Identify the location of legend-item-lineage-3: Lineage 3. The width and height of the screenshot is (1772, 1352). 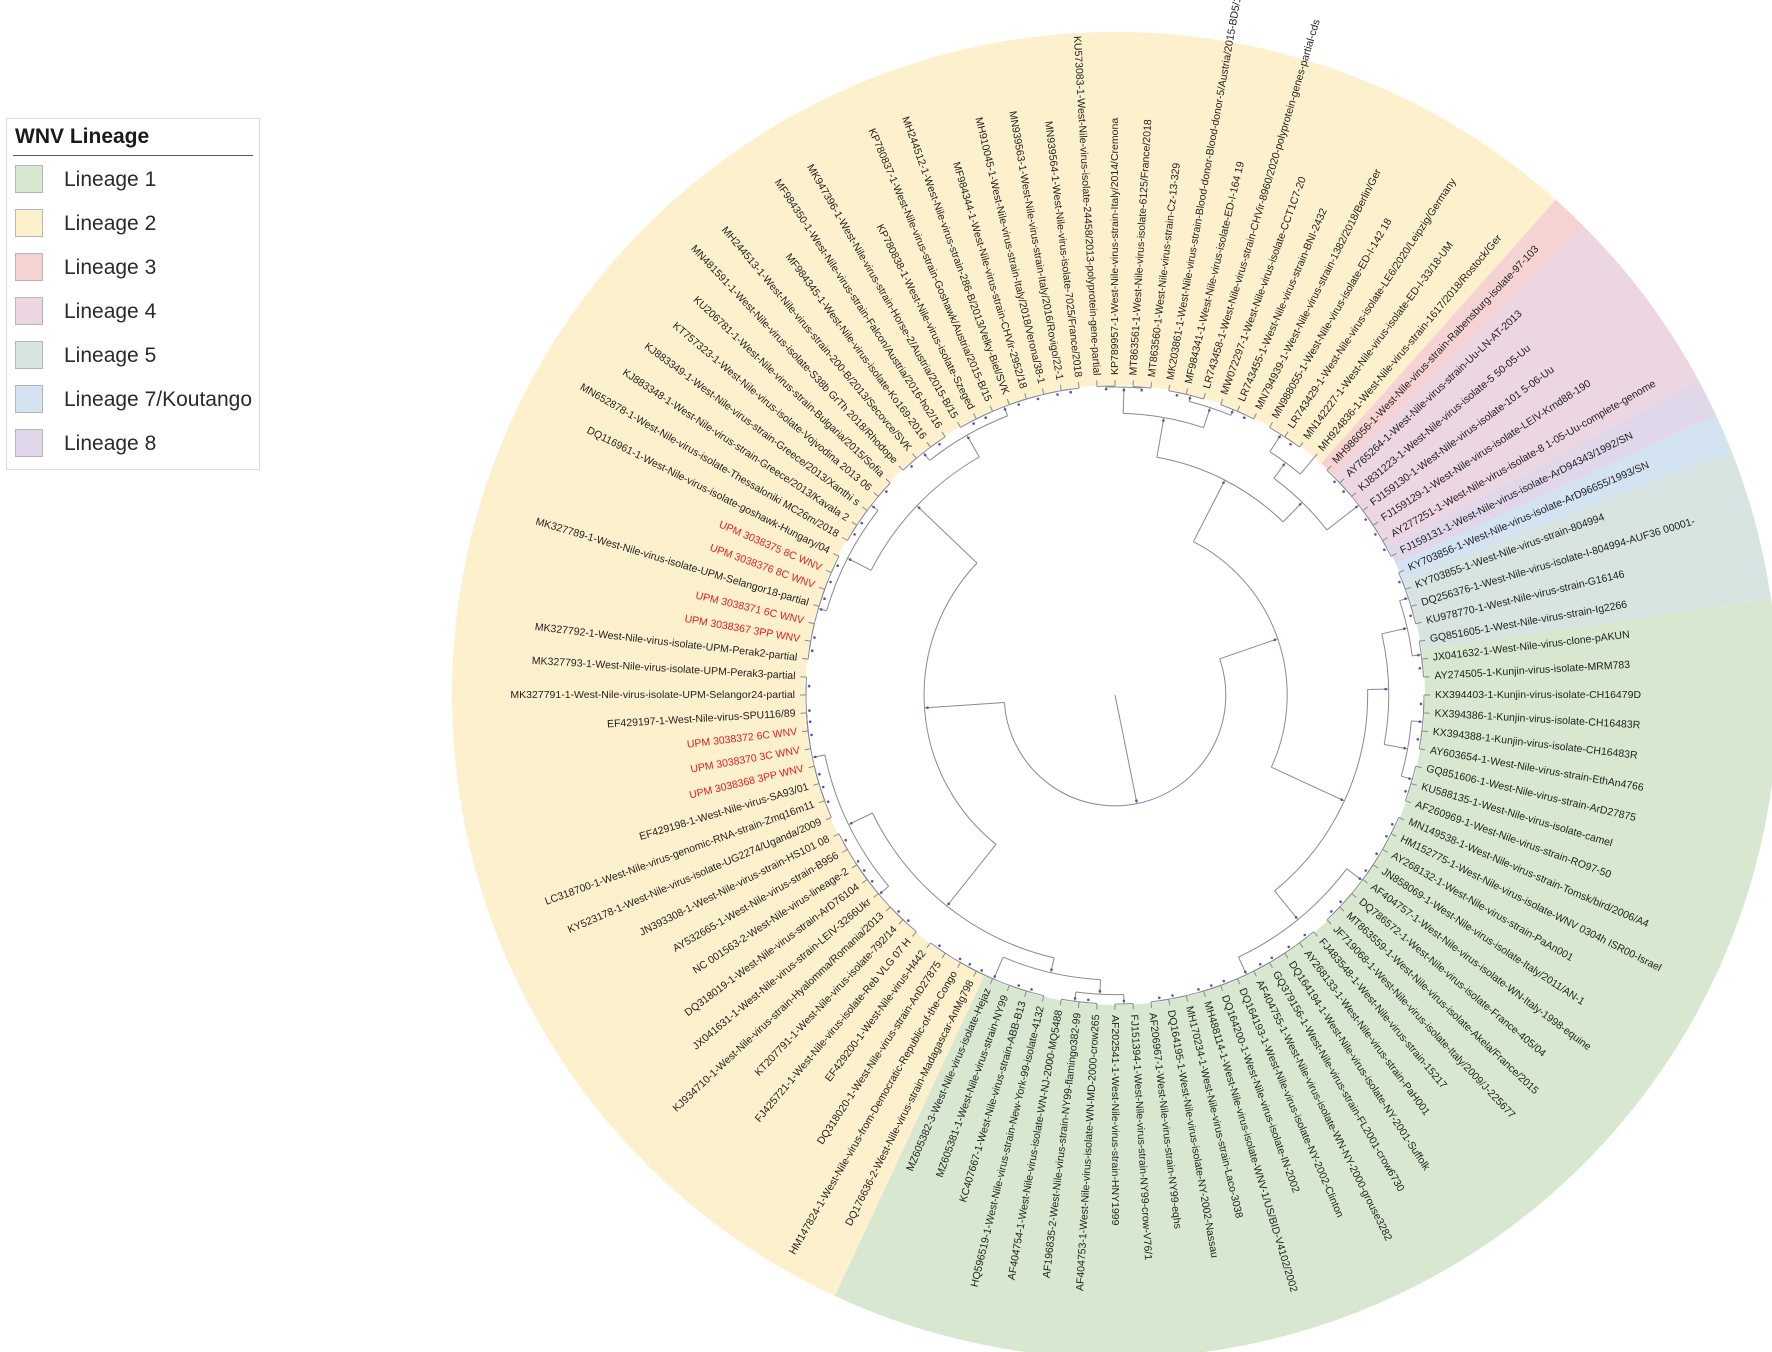
(135, 269).